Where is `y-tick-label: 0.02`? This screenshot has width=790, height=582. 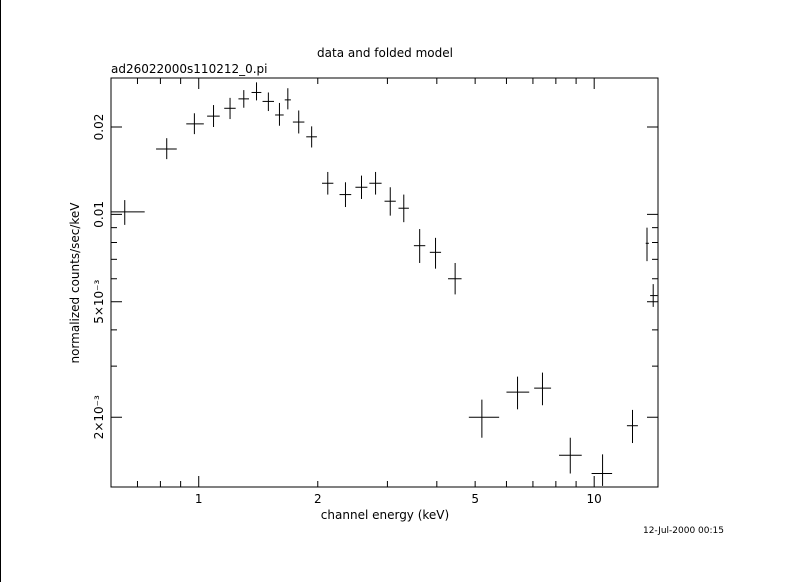 y-tick-label: 0.02 is located at coordinates (99, 127).